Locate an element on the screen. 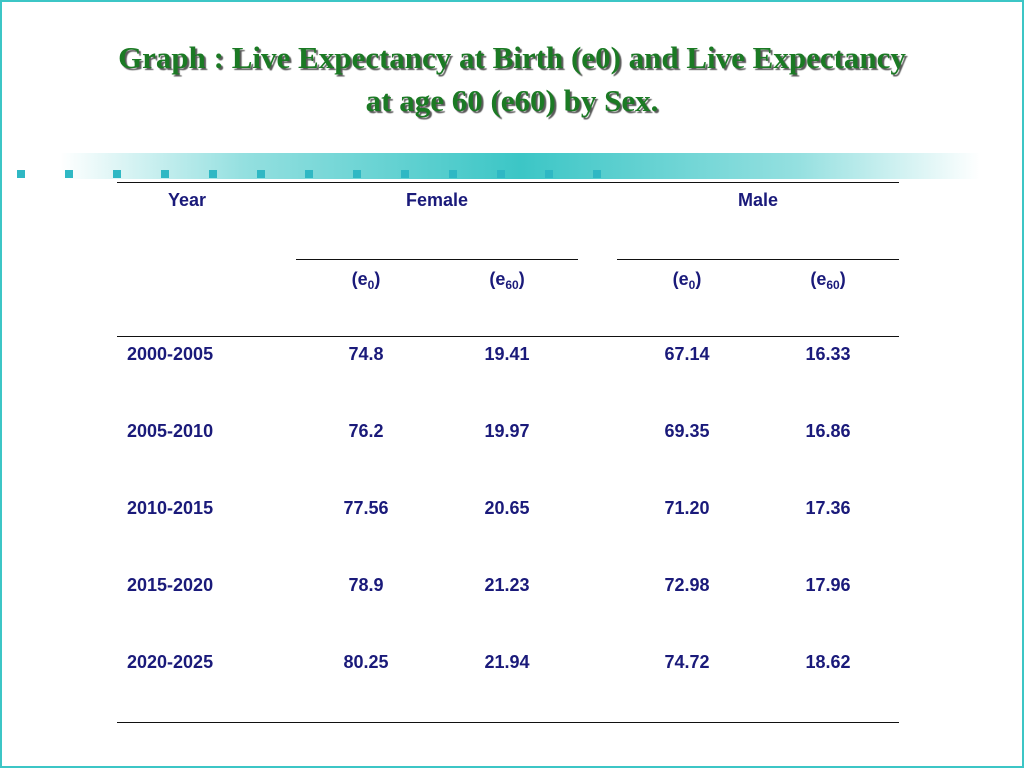  table-top-rule is located at coordinates (508, 182).